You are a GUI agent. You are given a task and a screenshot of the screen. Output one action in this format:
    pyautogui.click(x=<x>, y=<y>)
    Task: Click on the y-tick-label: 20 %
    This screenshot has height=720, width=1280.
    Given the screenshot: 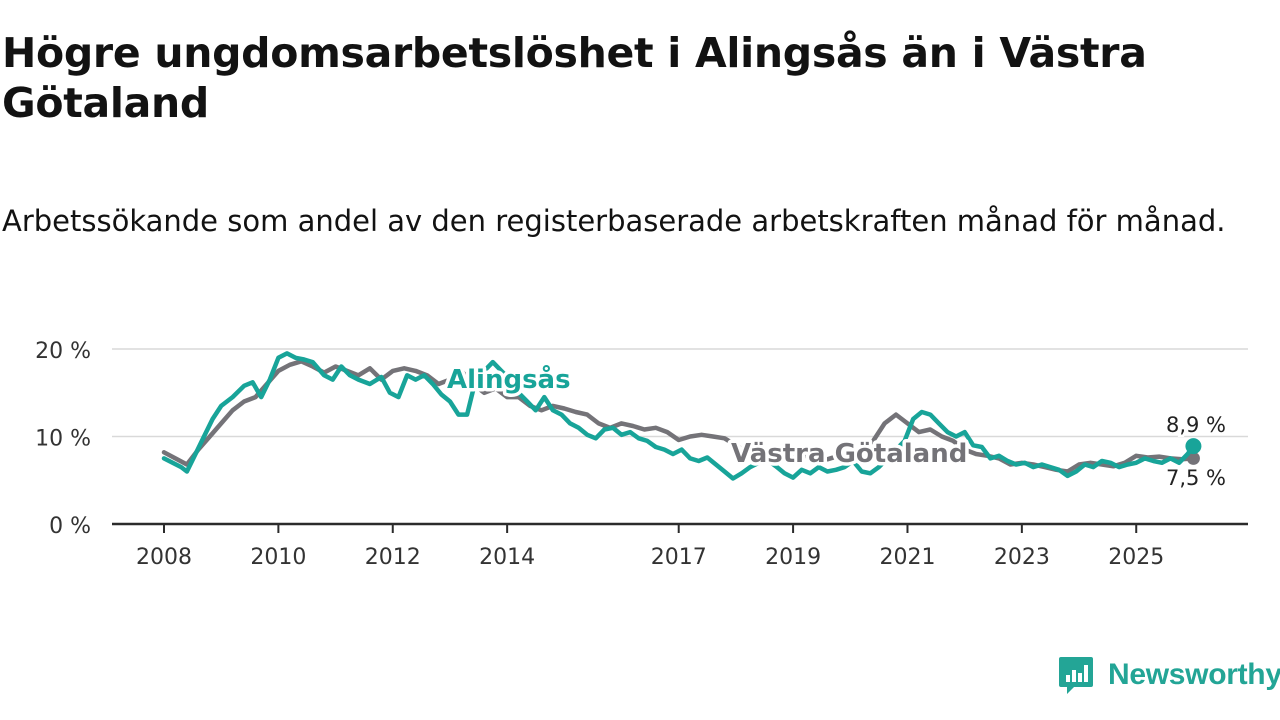 What is the action you would take?
    pyautogui.click(x=63, y=351)
    